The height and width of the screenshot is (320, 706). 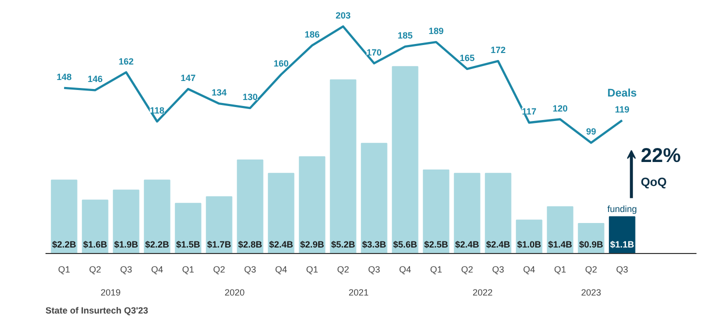 What do you see at coordinates (64, 77) in the screenshot?
I see `data-label: 148` at bounding box center [64, 77].